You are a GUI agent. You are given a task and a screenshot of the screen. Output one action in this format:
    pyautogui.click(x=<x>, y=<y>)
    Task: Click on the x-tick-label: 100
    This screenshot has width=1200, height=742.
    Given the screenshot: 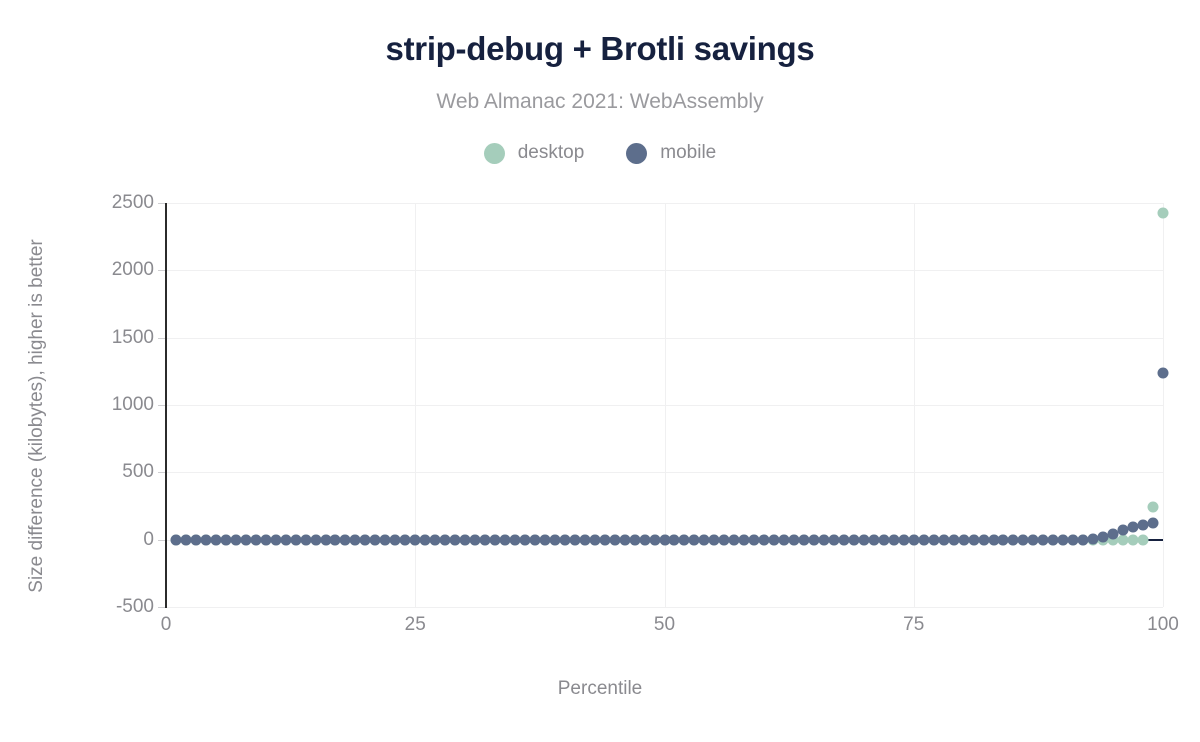 What is the action you would take?
    pyautogui.click(x=1163, y=624)
    